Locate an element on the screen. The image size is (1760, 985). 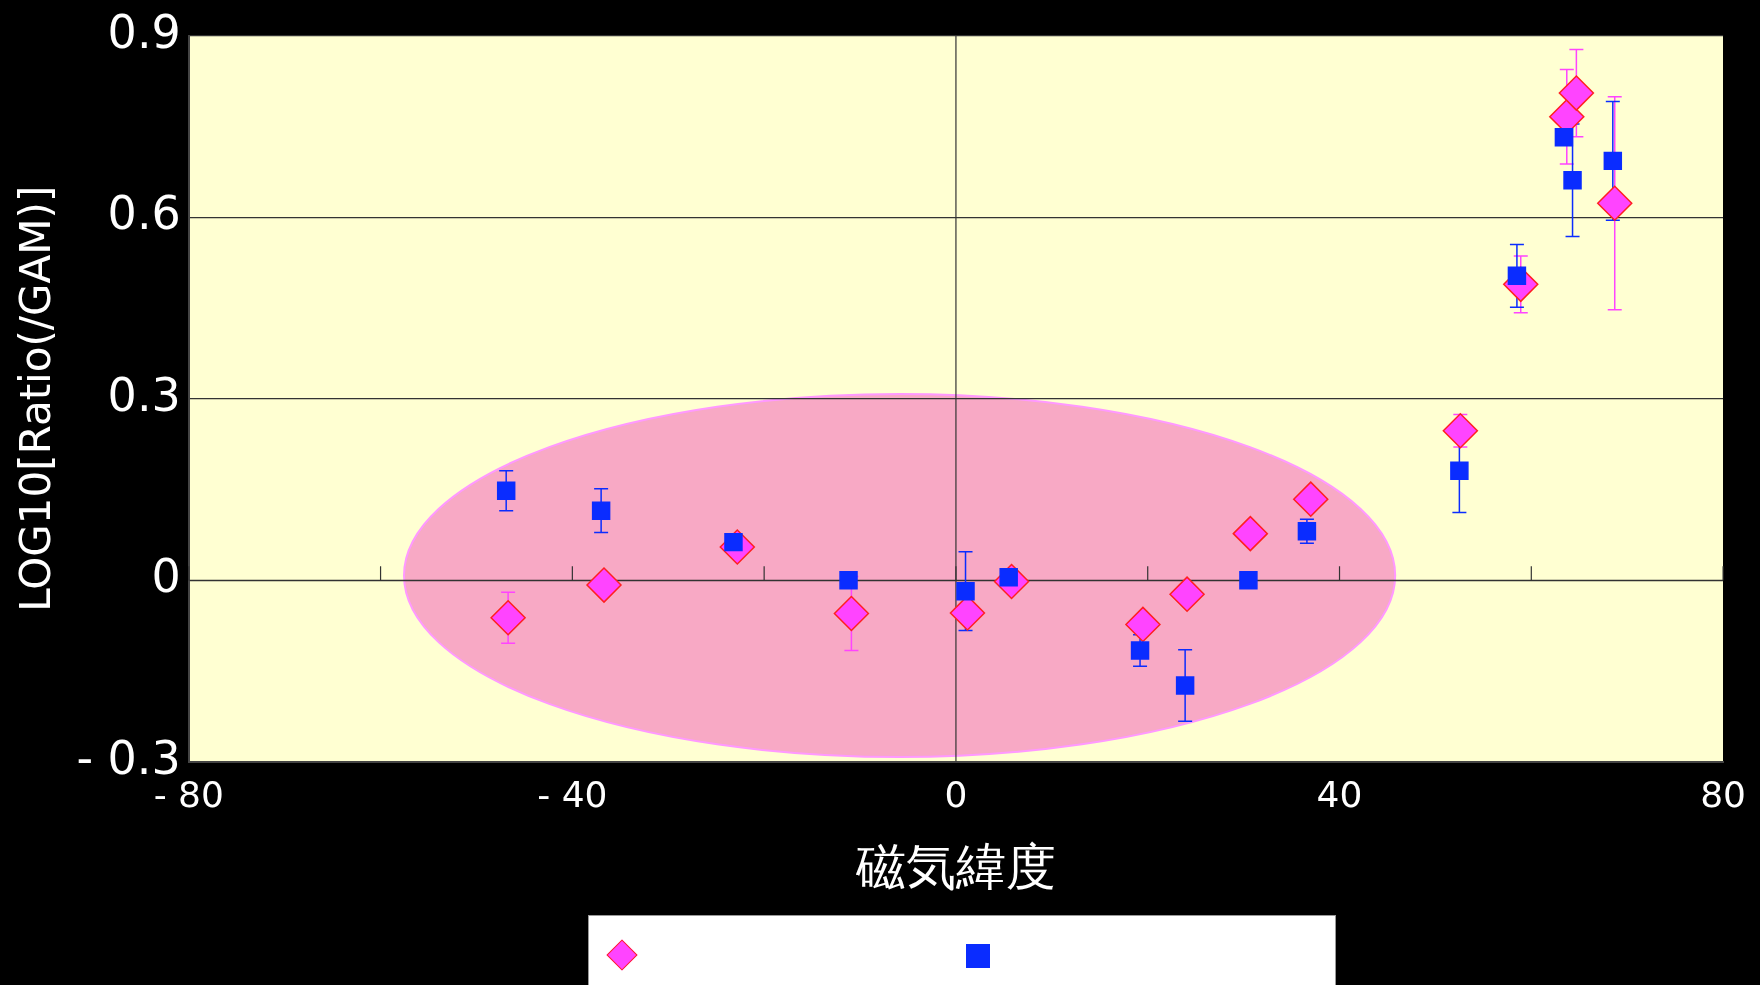
y-tick-label: 0 is located at coordinates (166, 576).